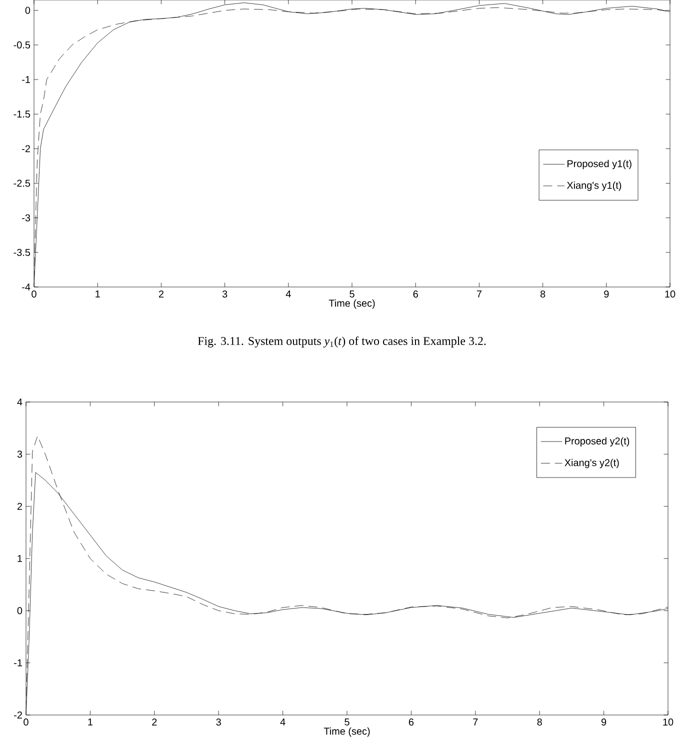  What do you see at coordinates (597, 441) in the screenshot?
I see `legend-label: Proposed y2(t)` at bounding box center [597, 441].